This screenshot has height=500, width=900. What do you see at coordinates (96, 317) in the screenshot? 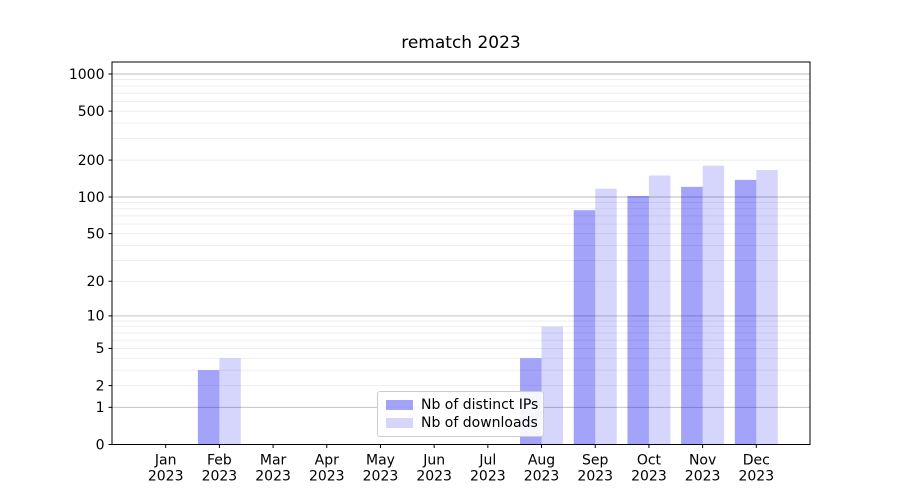
I see `y-tick-label-10: 10` at bounding box center [96, 317].